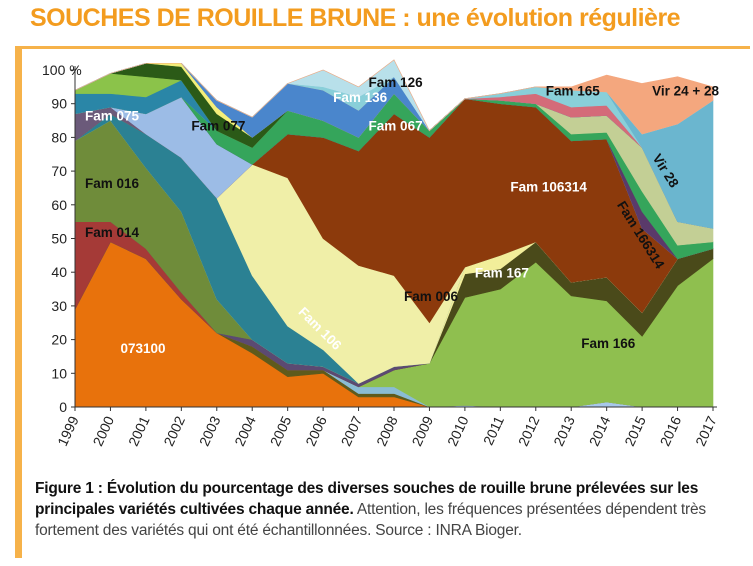 The height and width of the screenshot is (566, 753). Describe the element at coordinates (316, 430) in the screenshot. I see `x-tick-label: 2006` at that location.